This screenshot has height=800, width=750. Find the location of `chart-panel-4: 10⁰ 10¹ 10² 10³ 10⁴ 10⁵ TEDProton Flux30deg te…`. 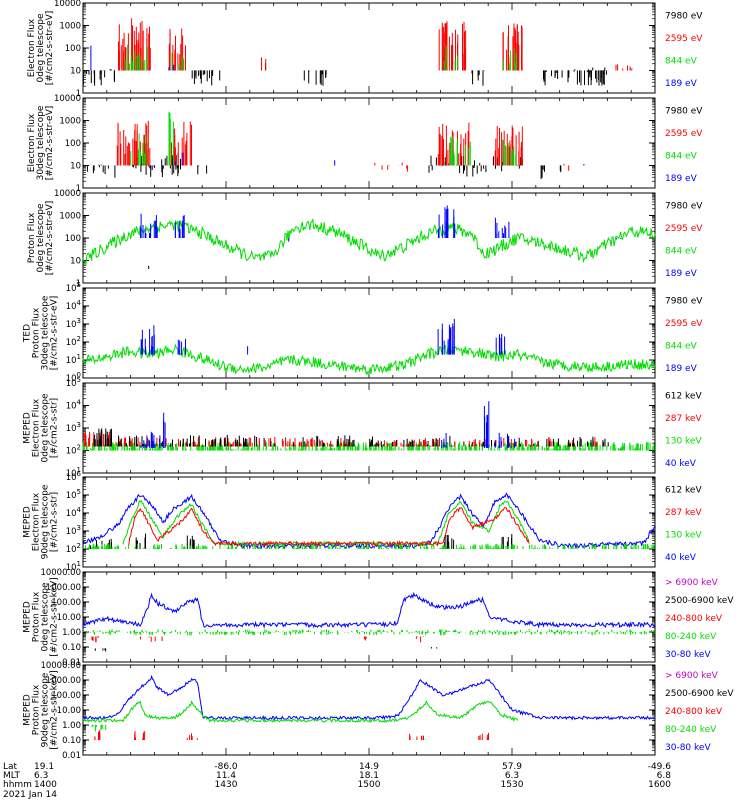

chart-panel-4: 10⁰ 10¹ 10² 10³ 10⁴ 10⁵ TEDProton Flux30deg te… is located at coordinates (363, 332).